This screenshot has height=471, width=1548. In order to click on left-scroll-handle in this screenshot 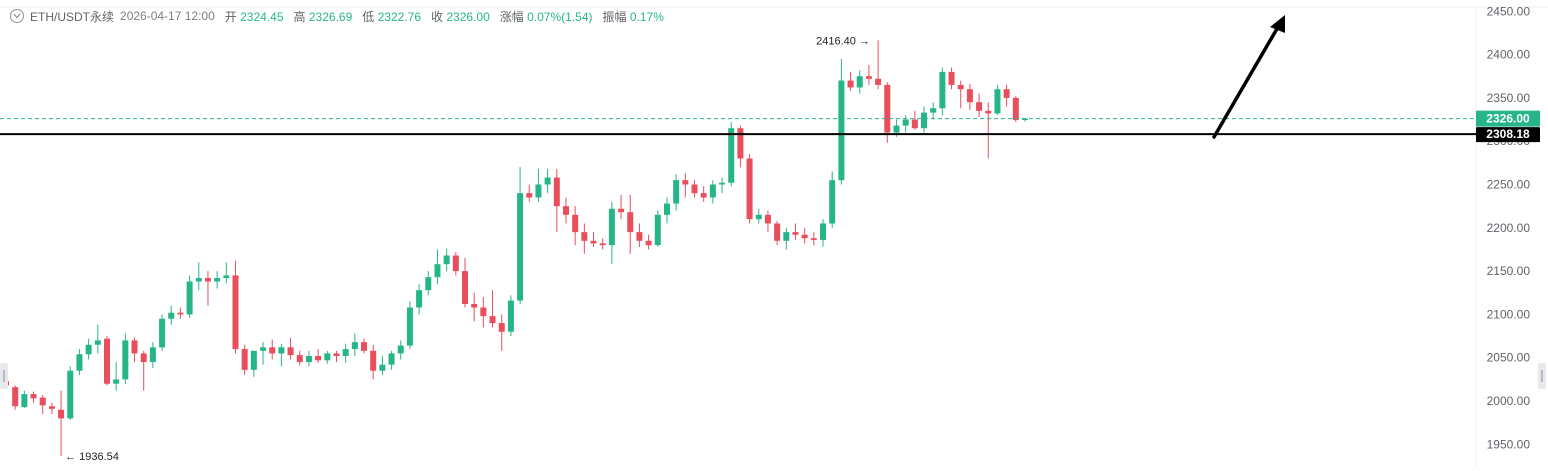, I will do `click(4, 376)`.